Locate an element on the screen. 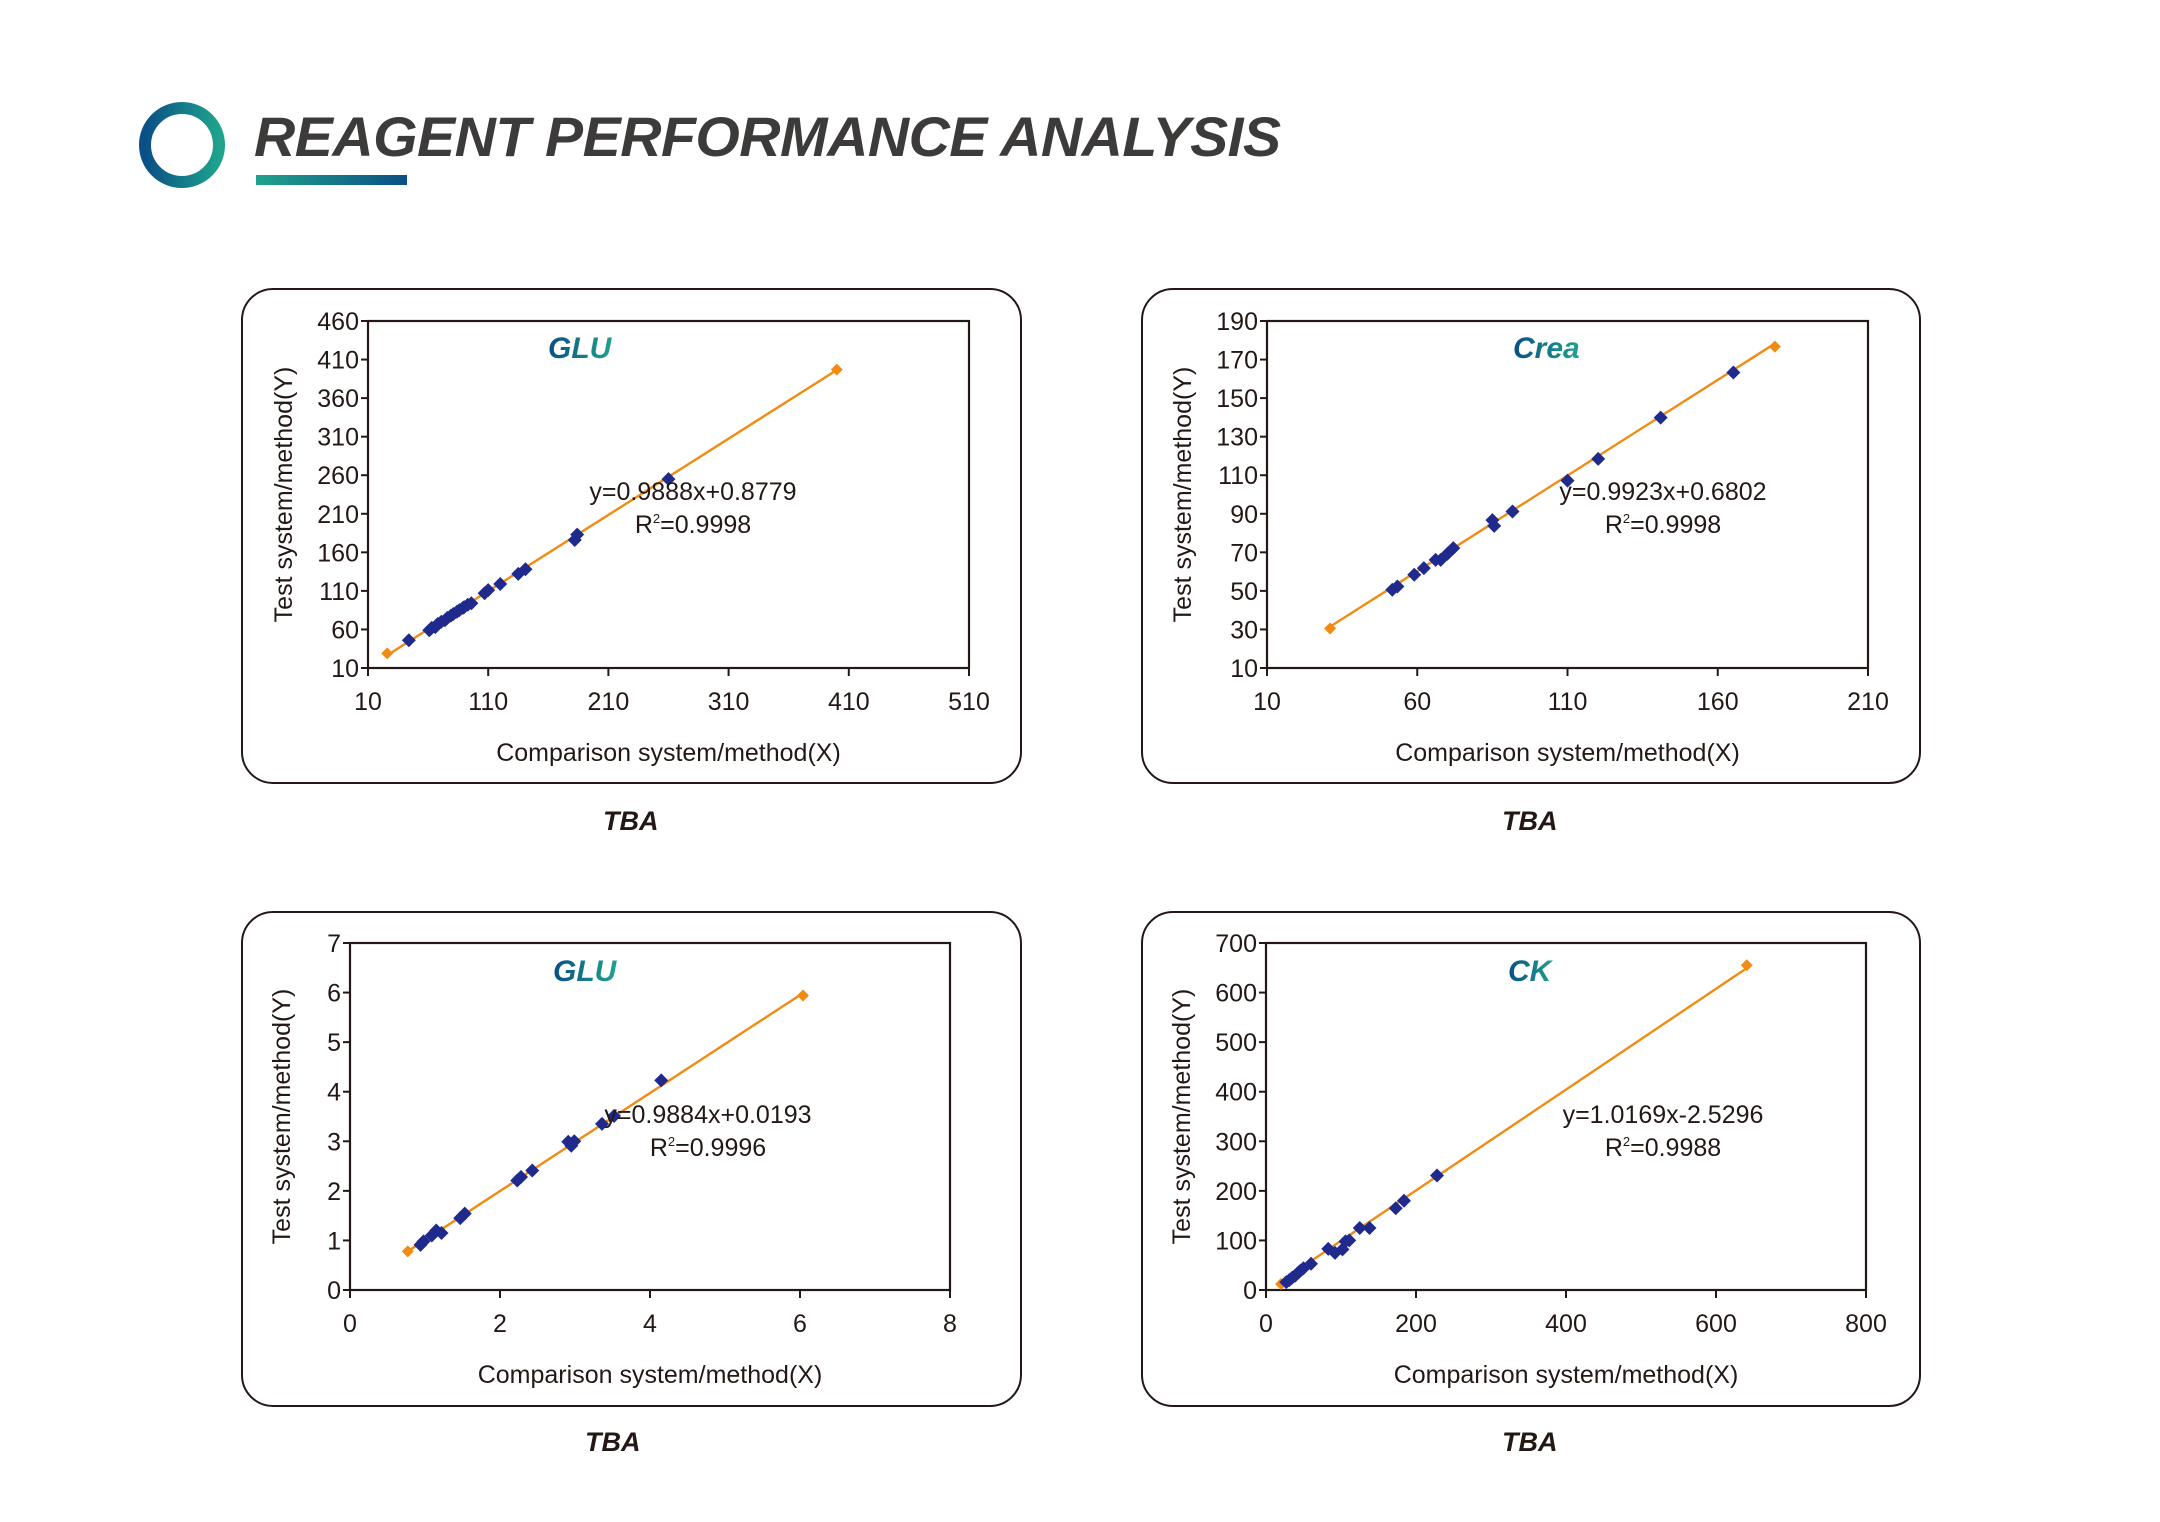  y-tick-label: 210 is located at coordinates (338, 515).